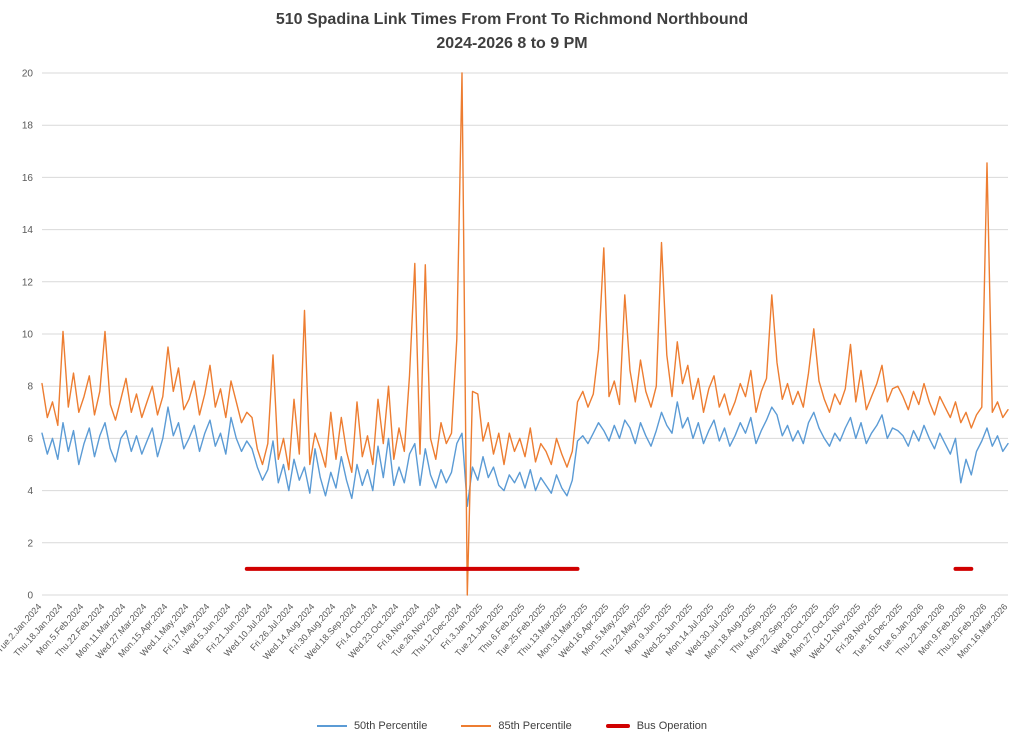 The width and height of the screenshot is (1024, 741). Describe the element at coordinates (476, 725) in the screenshot. I see `legend-line-sample-85th-percentile` at that location.